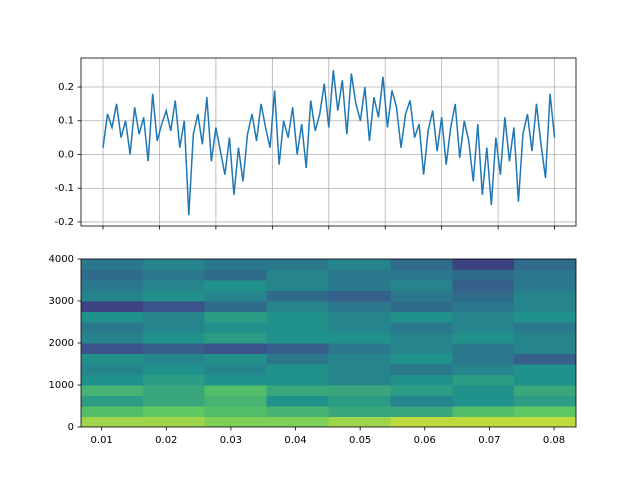 This screenshot has width=640, height=480. What do you see at coordinates (554, 440) in the screenshot?
I see `x-tick-label: 0.08` at bounding box center [554, 440].